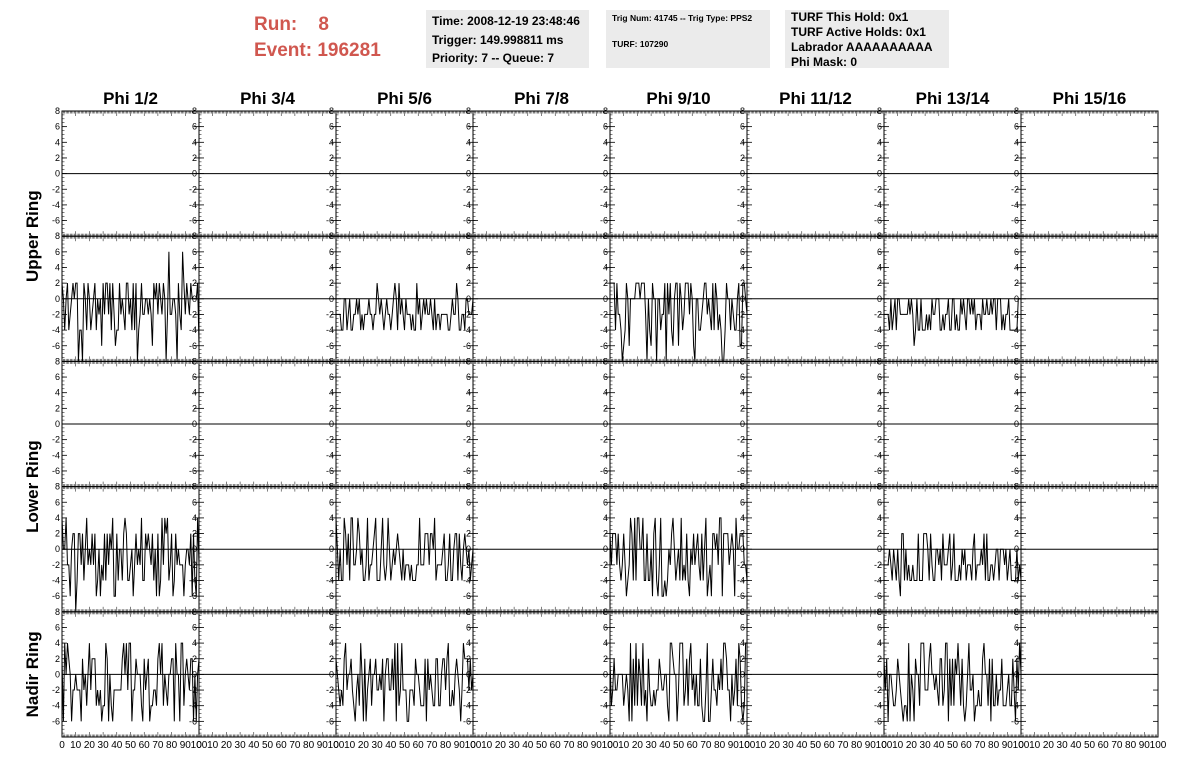 This screenshot has width=1196, height=772. I want to click on turf-hold-text: TURF This Hold: 0x1, so click(867, 17).